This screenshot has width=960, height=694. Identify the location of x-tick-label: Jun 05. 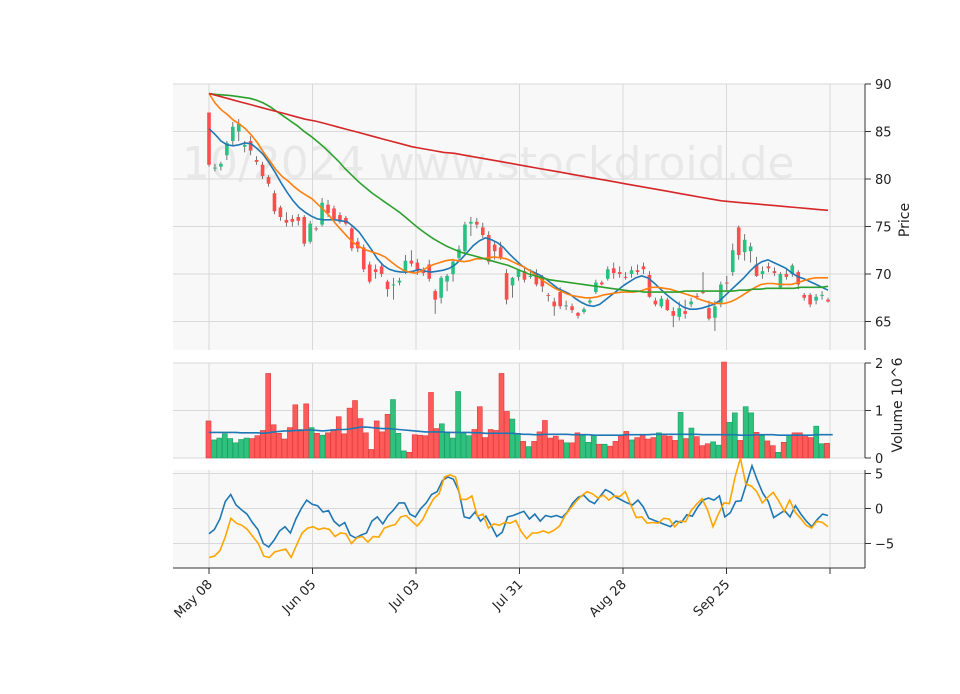
(299, 597).